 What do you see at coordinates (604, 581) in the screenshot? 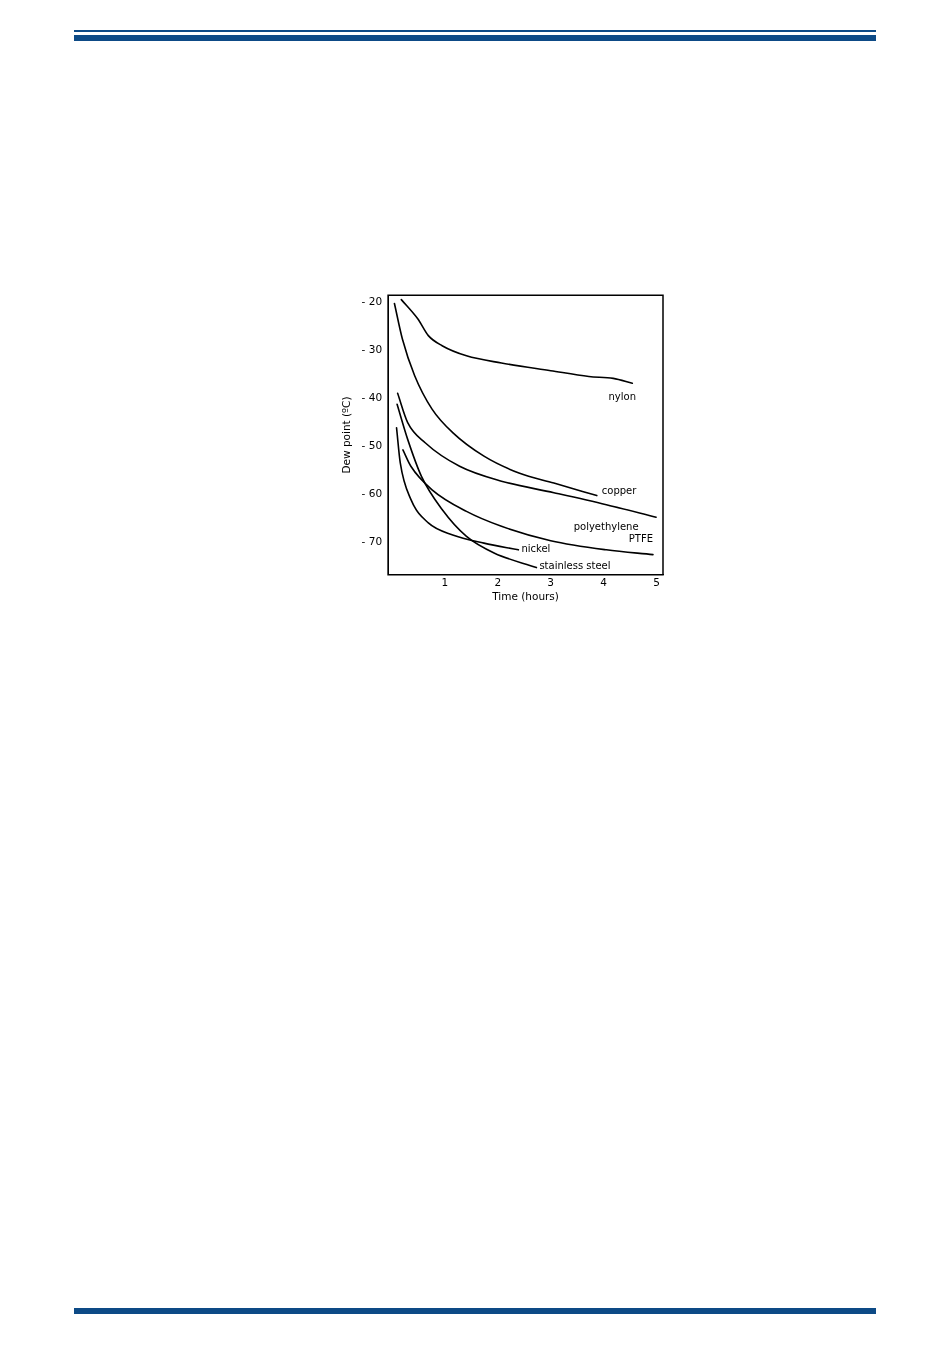
I see `x-tick-label: 4` at bounding box center [604, 581].